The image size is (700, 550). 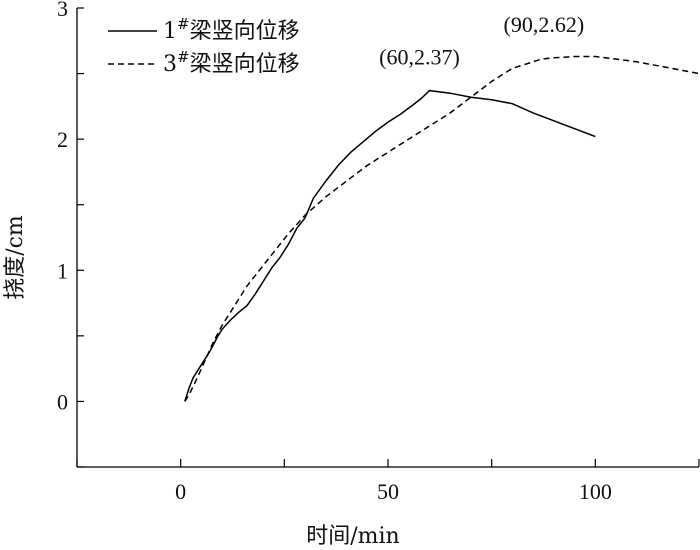 What do you see at coordinates (204, 46) in the screenshot?
I see `legend: 1#梁竖向位移 3#梁竖向位移` at bounding box center [204, 46].